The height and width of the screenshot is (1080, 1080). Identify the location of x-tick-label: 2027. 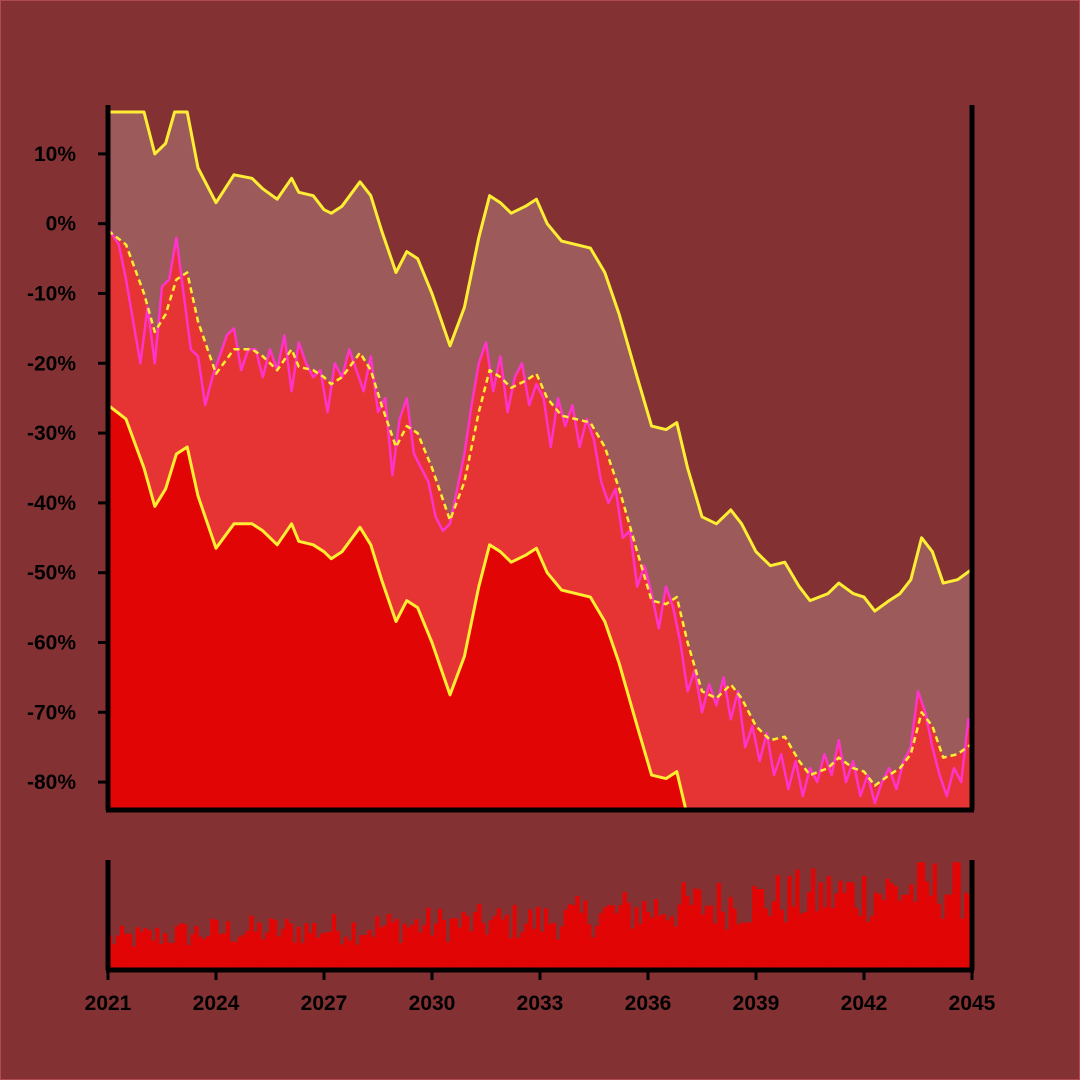
(324, 1003).